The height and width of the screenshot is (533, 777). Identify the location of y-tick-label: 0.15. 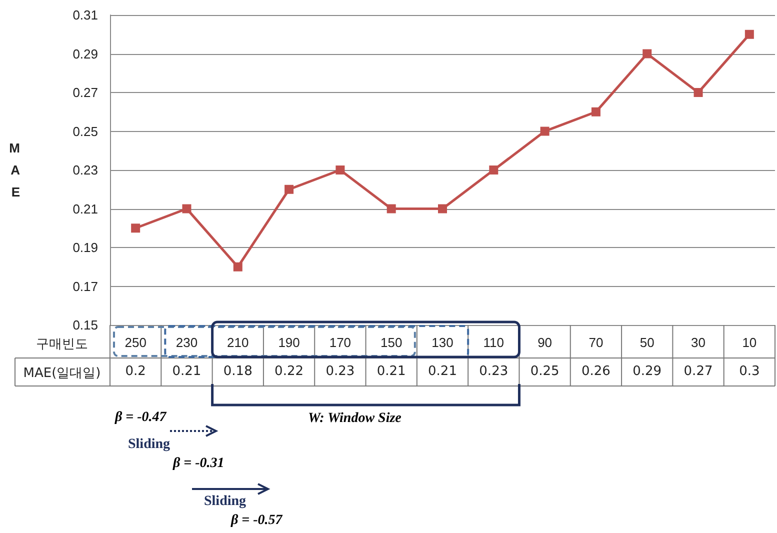
(85, 325).